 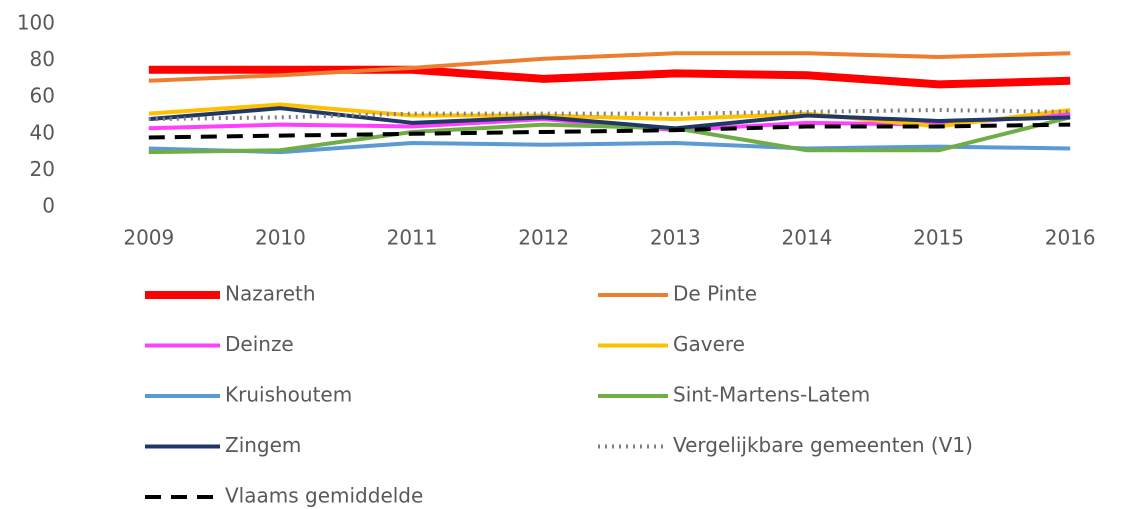 I want to click on x-tick-label: 2010, so click(x=280, y=238).